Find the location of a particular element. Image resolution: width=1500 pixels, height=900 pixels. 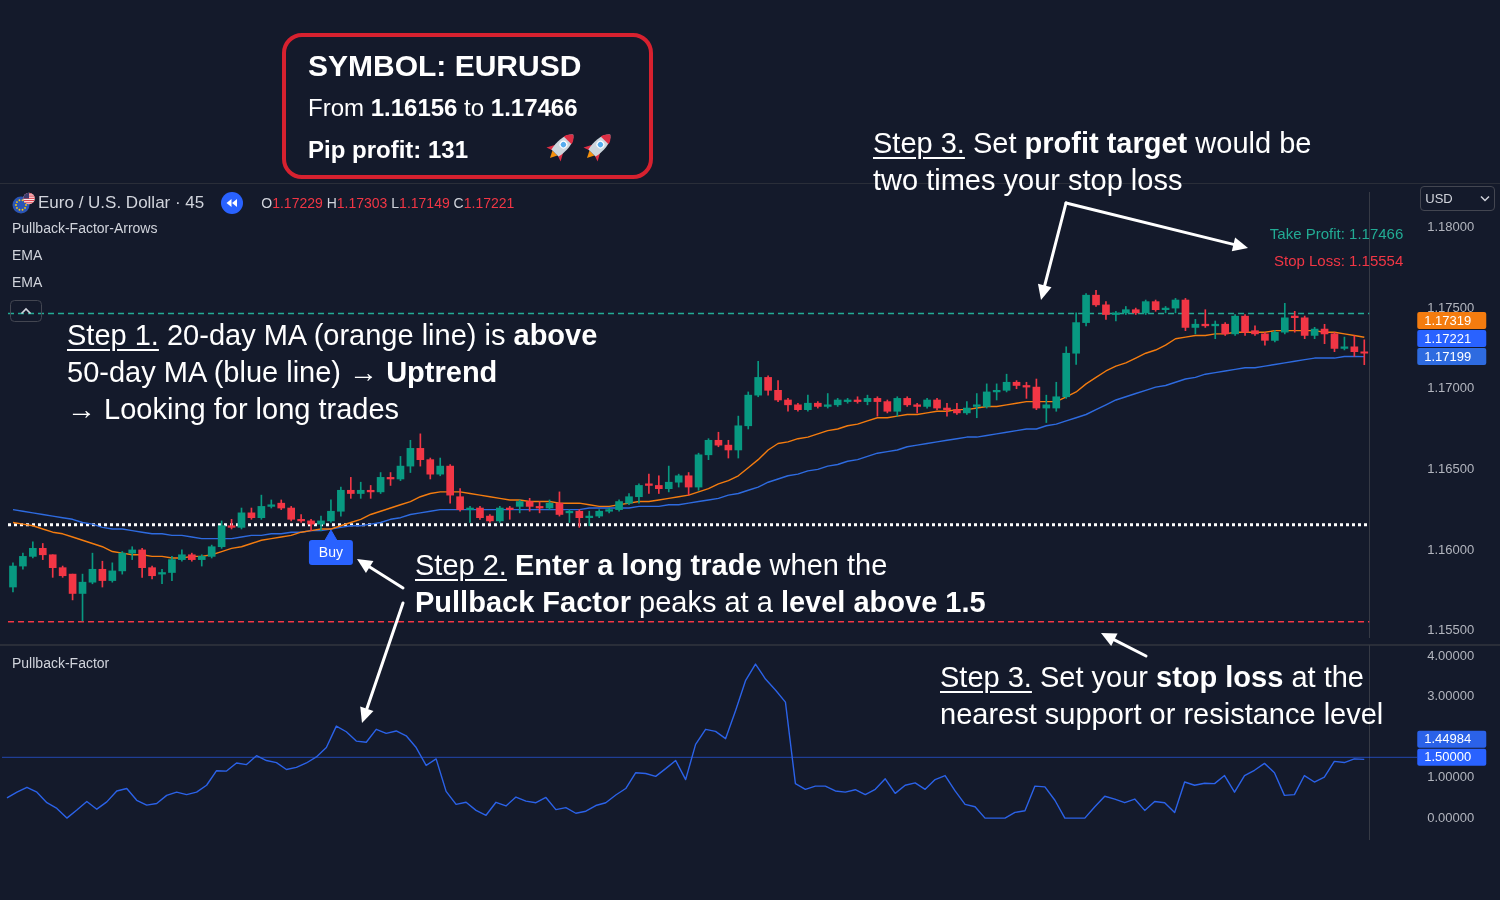

text: Set is located at coordinates (994, 143).